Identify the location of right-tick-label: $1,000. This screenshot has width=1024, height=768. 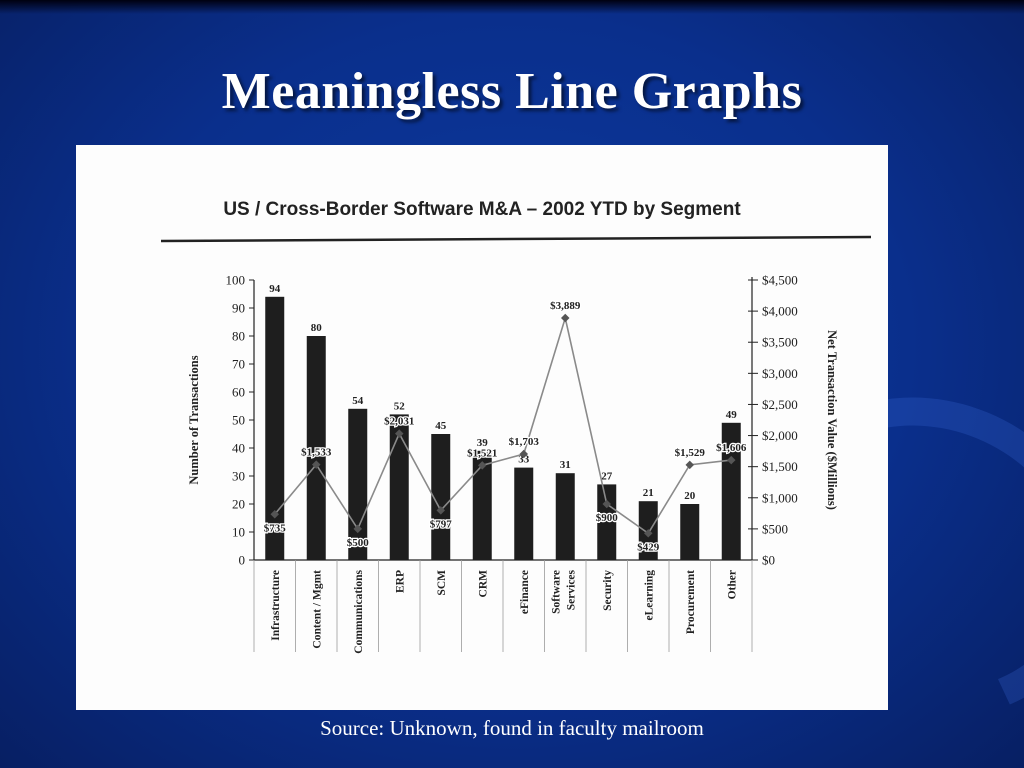
(780, 497).